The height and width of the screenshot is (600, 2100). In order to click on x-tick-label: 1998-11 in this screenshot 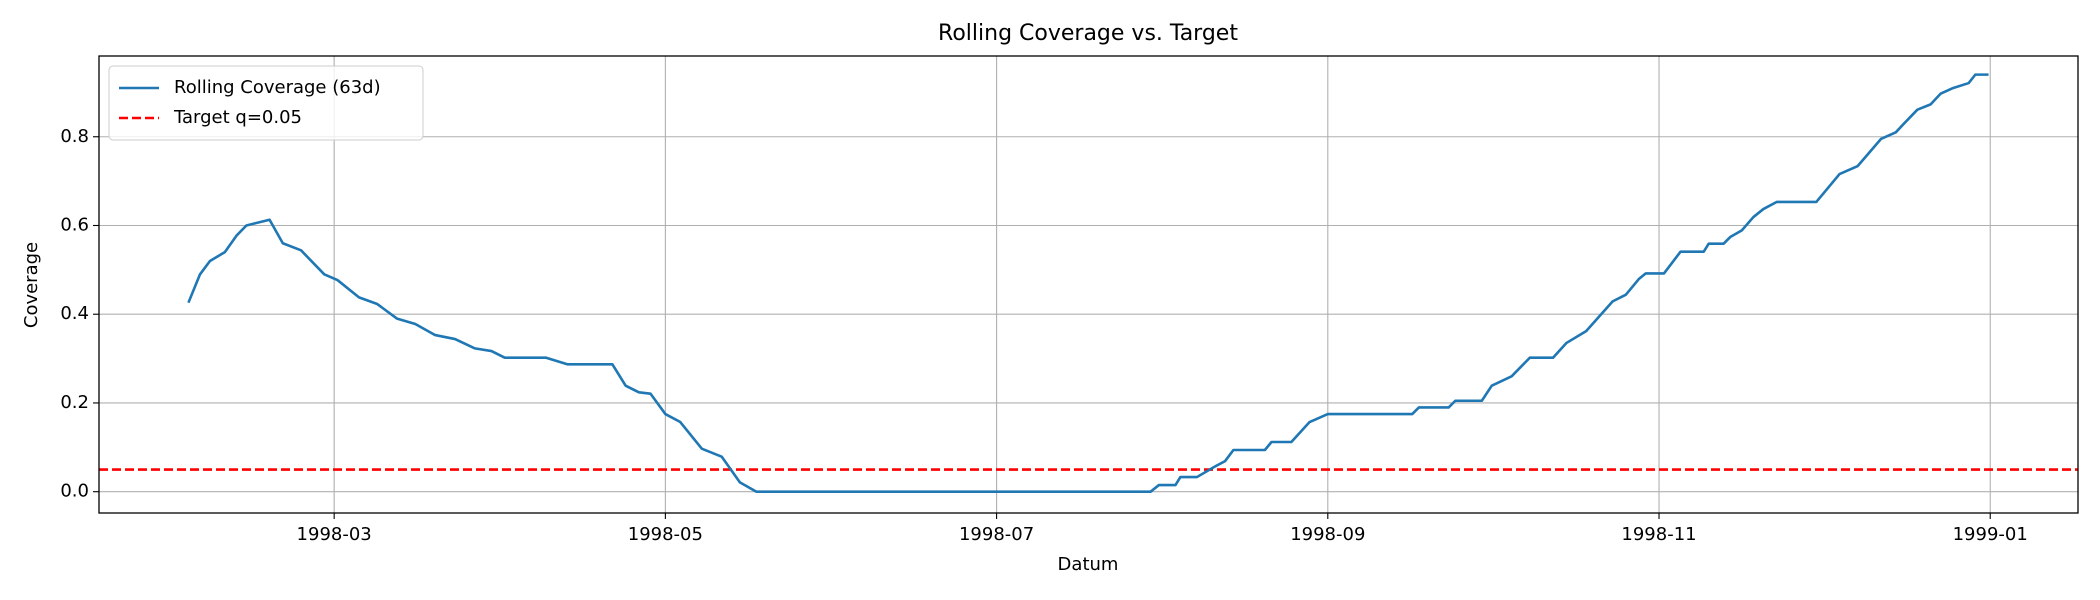, I will do `click(1658, 534)`.